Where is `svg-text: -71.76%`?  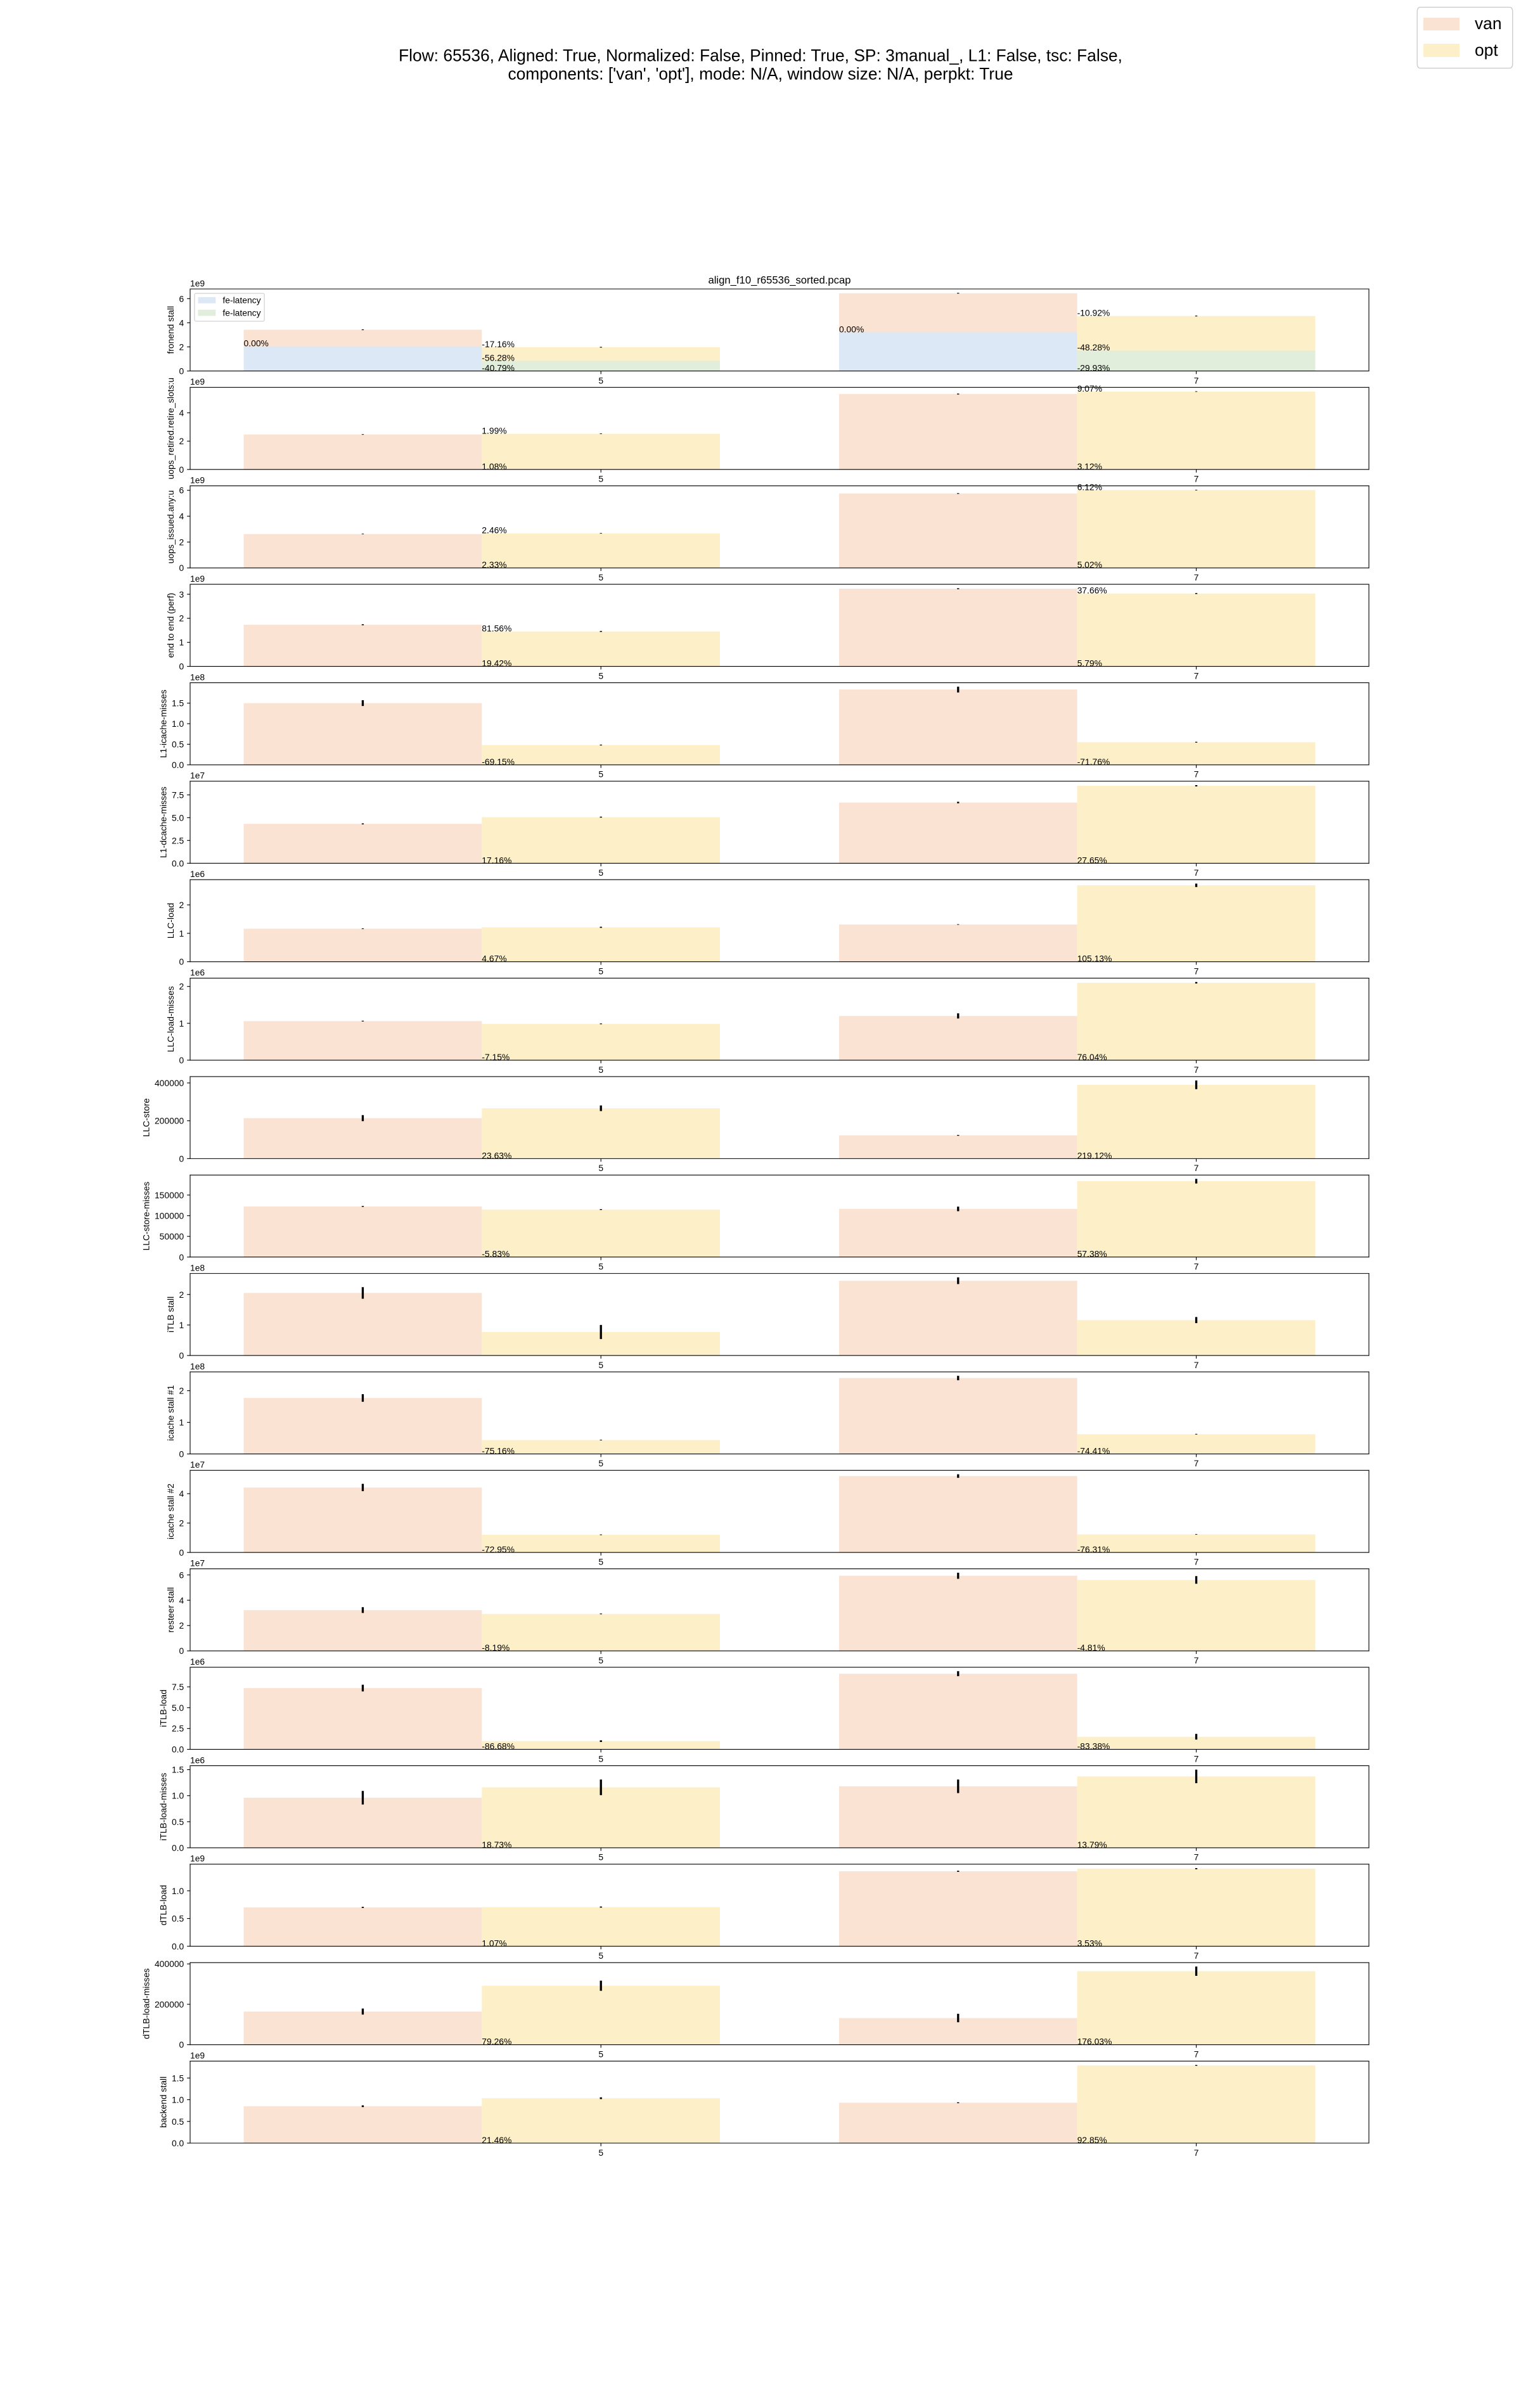
svg-text: -71.76% is located at coordinates (1094, 762).